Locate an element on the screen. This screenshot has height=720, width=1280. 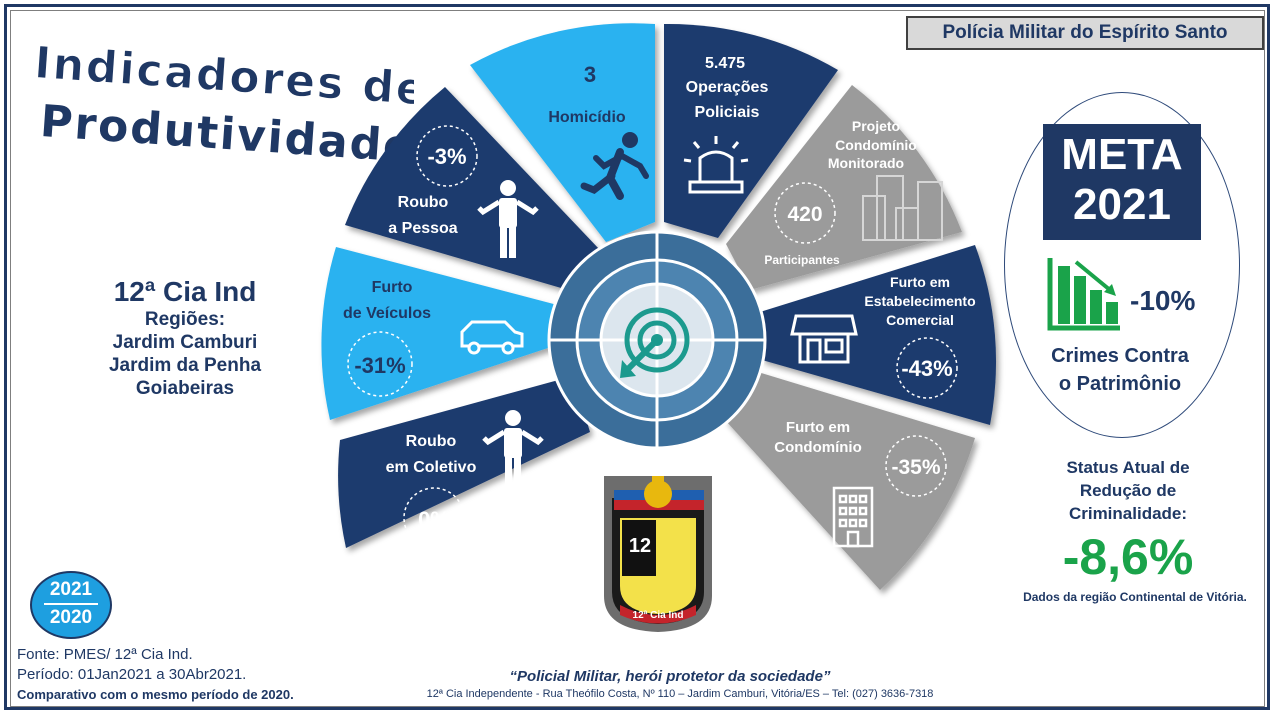
years-badge: 2021 2020 is located at coordinates (71, 605).